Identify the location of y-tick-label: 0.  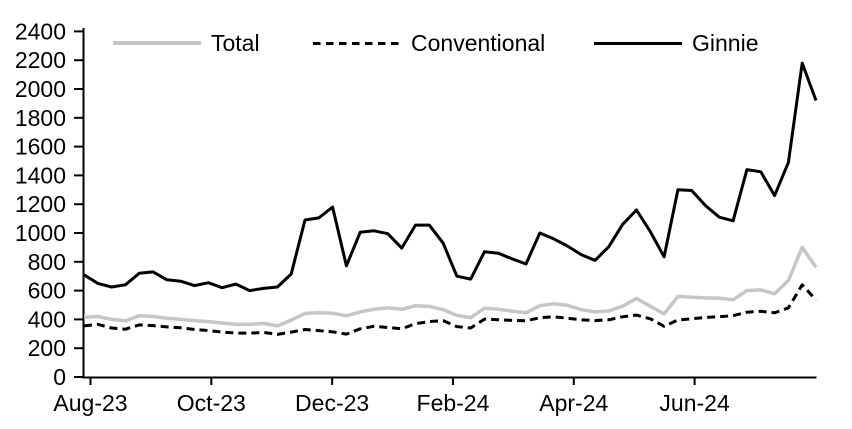
(59, 377).